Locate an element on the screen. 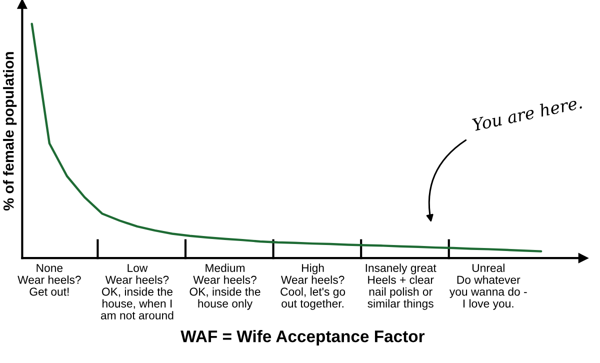 The height and width of the screenshot is (363, 600). x-tick-label: None Wear heels? Get out! is located at coordinates (49, 280).